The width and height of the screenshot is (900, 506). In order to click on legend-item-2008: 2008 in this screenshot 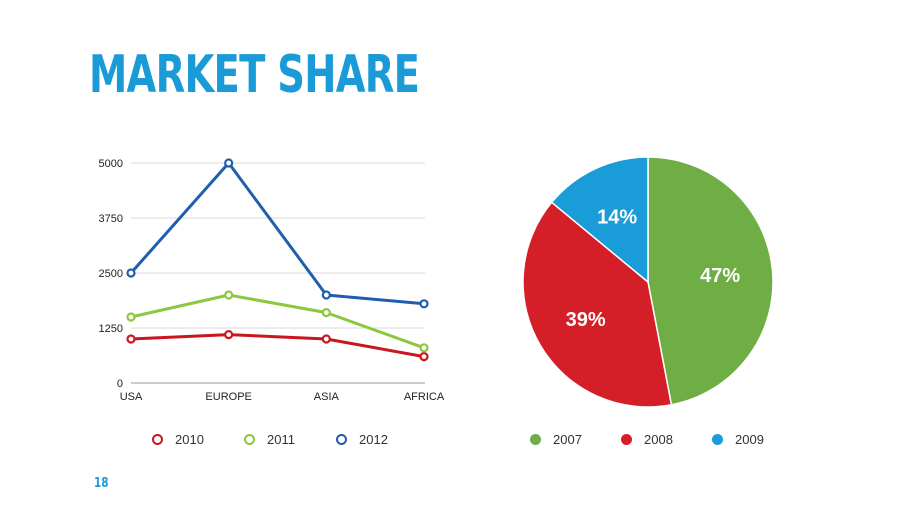, I will do `click(666, 439)`.